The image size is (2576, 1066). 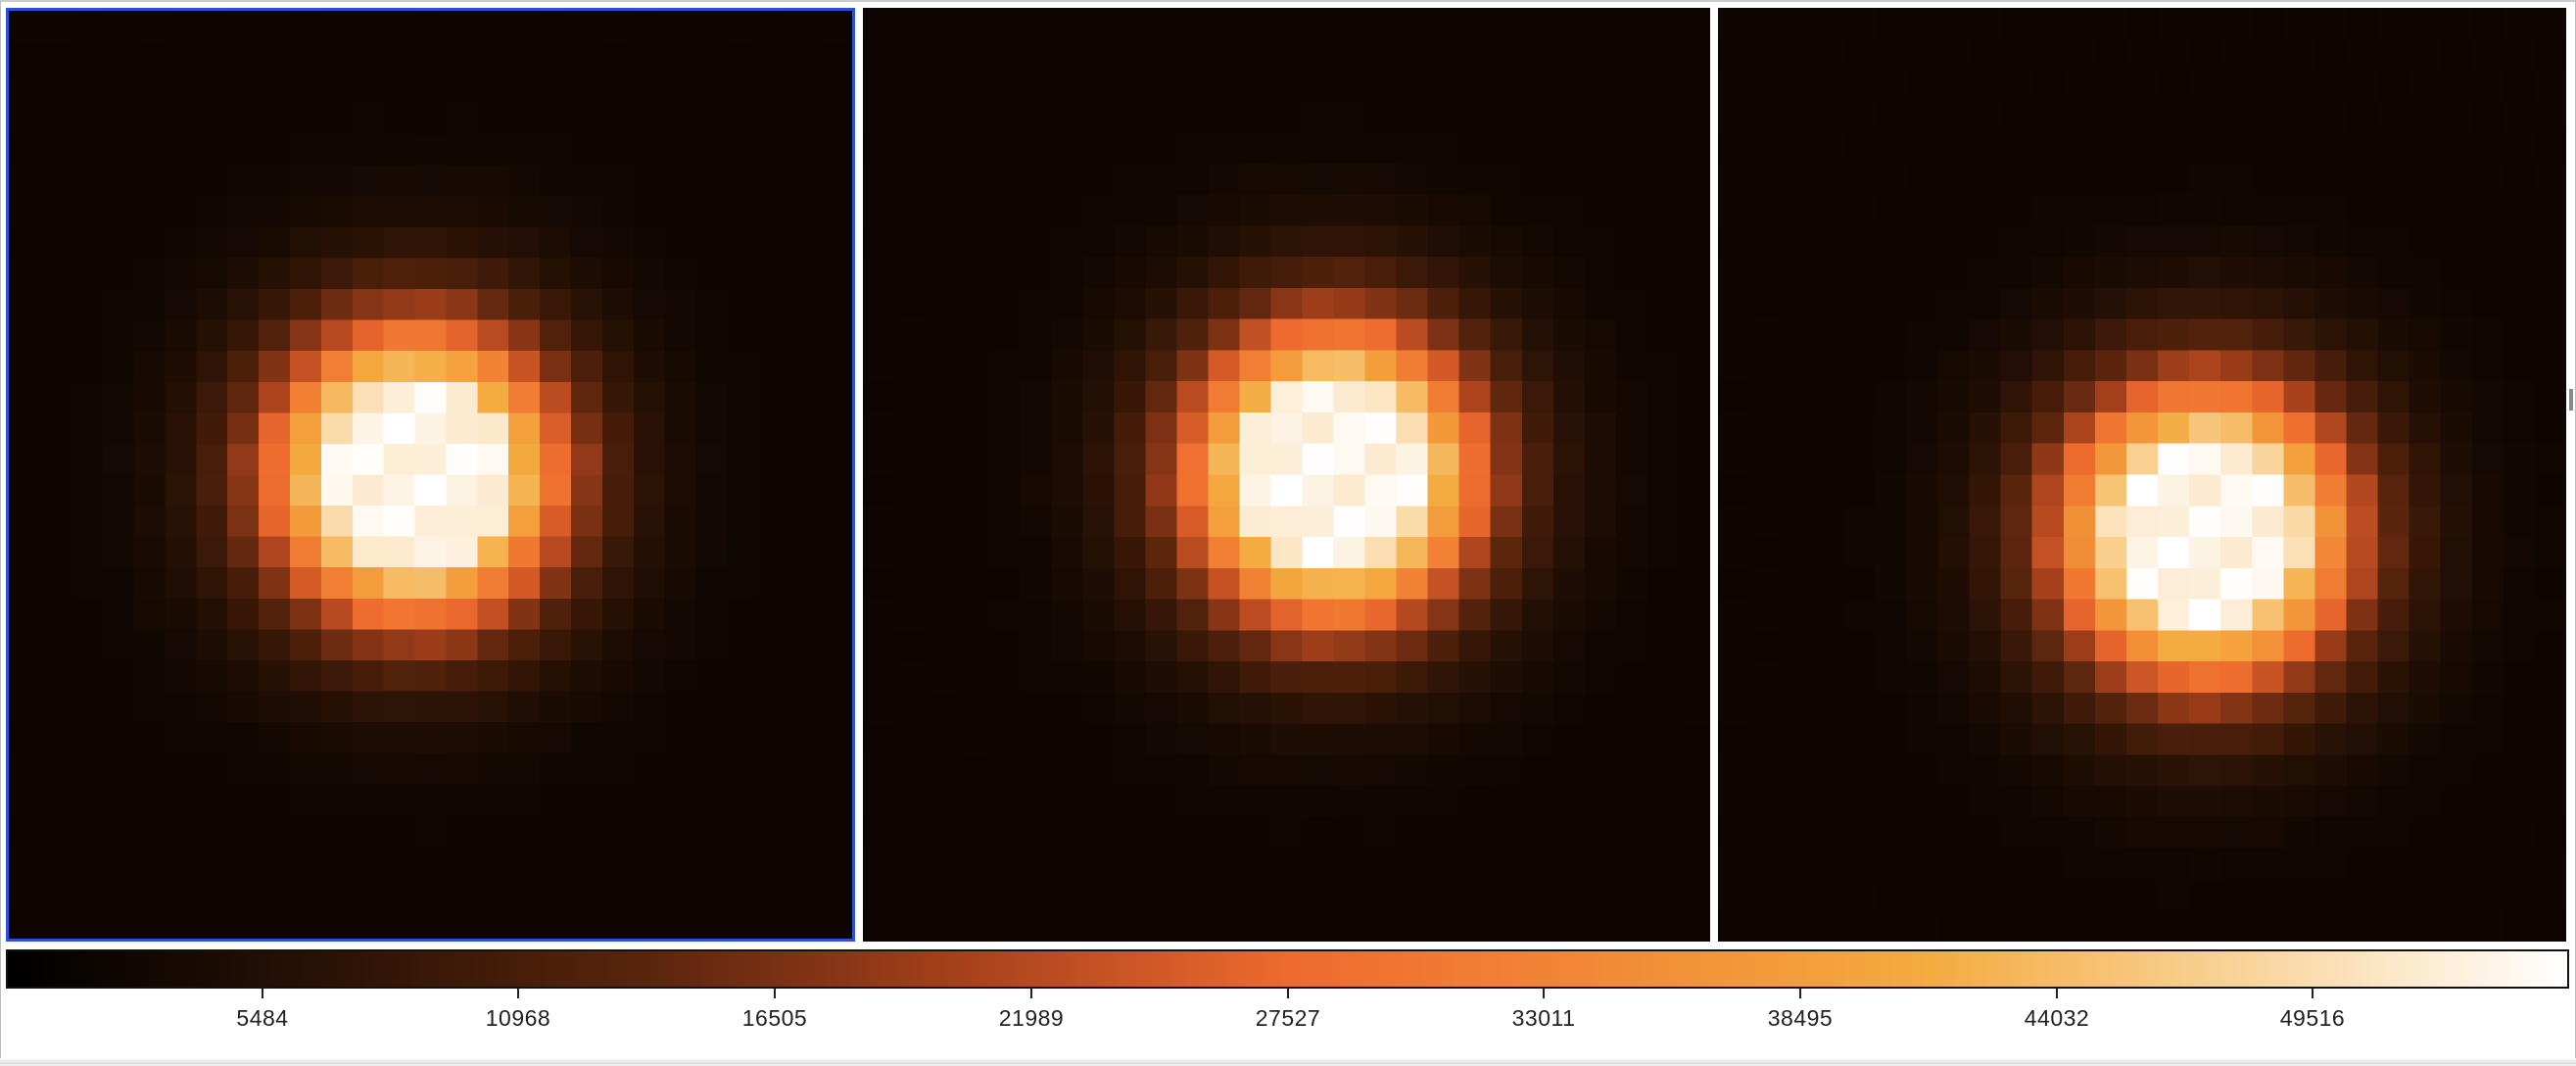 I want to click on colorbar-tick-label: 27527, so click(x=1288, y=1018).